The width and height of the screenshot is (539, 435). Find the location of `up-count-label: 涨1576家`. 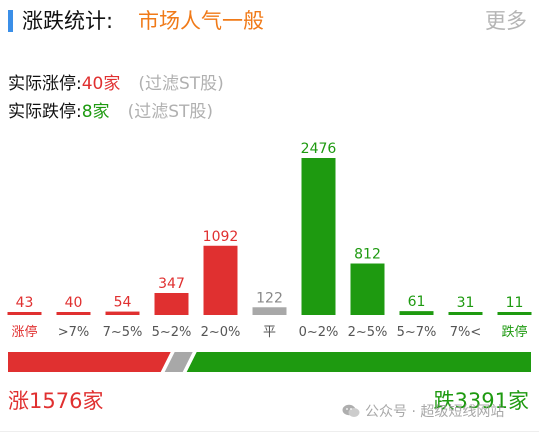

up-count-label: 涨1576家 is located at coordinates (56, 401).